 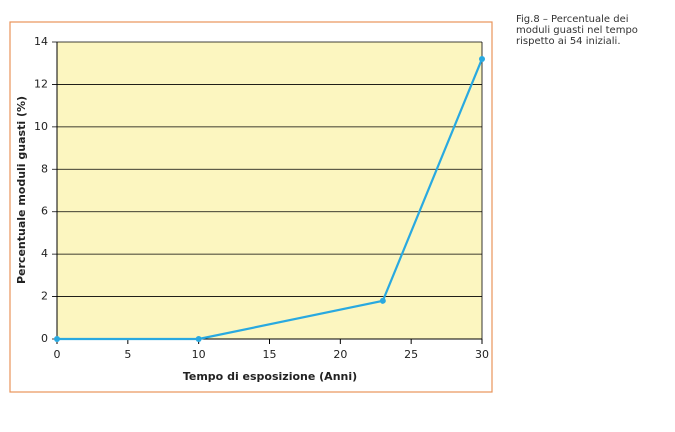 What do you see at coordinates (270, 376) in the screenshot?
I see `x-axis-label: Tempo di esposizione (Anni)` at bounding box center [270, 376].